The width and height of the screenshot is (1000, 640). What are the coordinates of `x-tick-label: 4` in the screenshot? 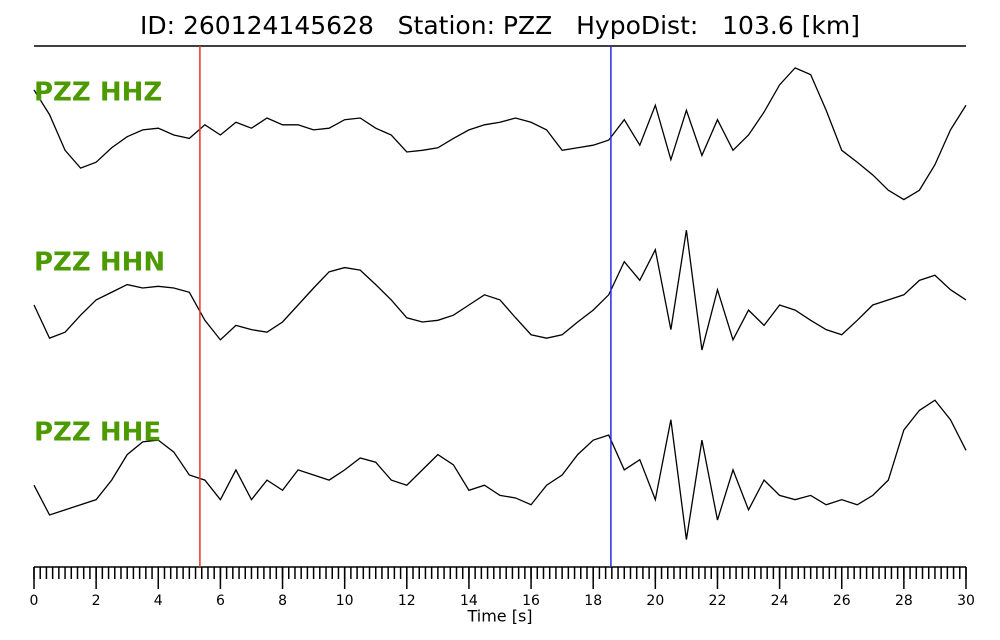 It's located at (158, 601).